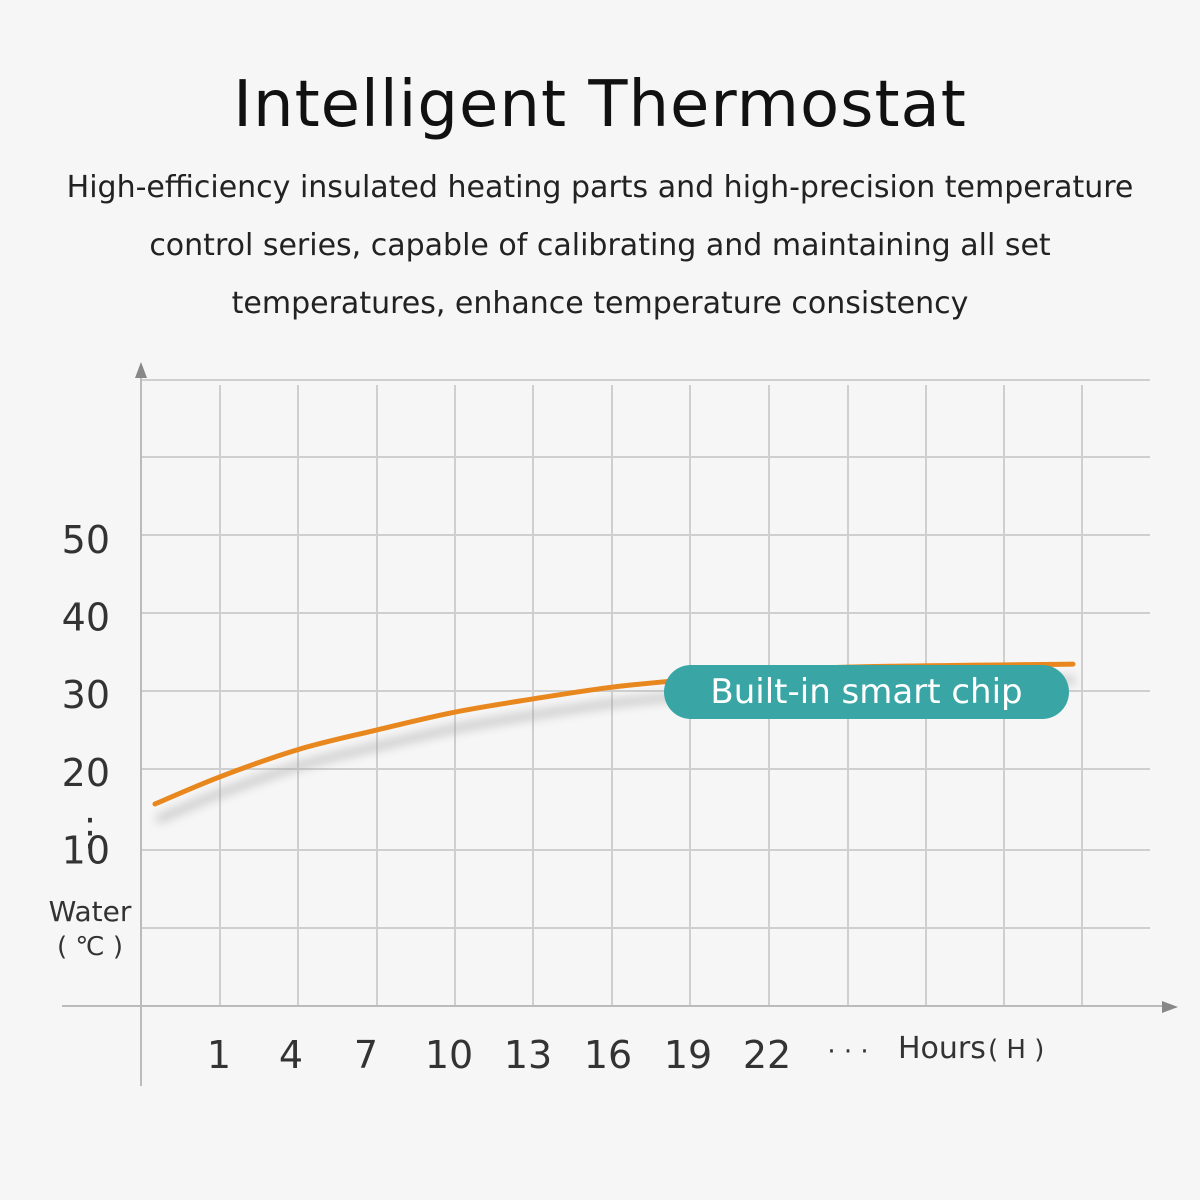 Image resolution: width=1200 pixels, height=1200 pixels. I want to click on x-tick-label: 4, so click(291, 1055).